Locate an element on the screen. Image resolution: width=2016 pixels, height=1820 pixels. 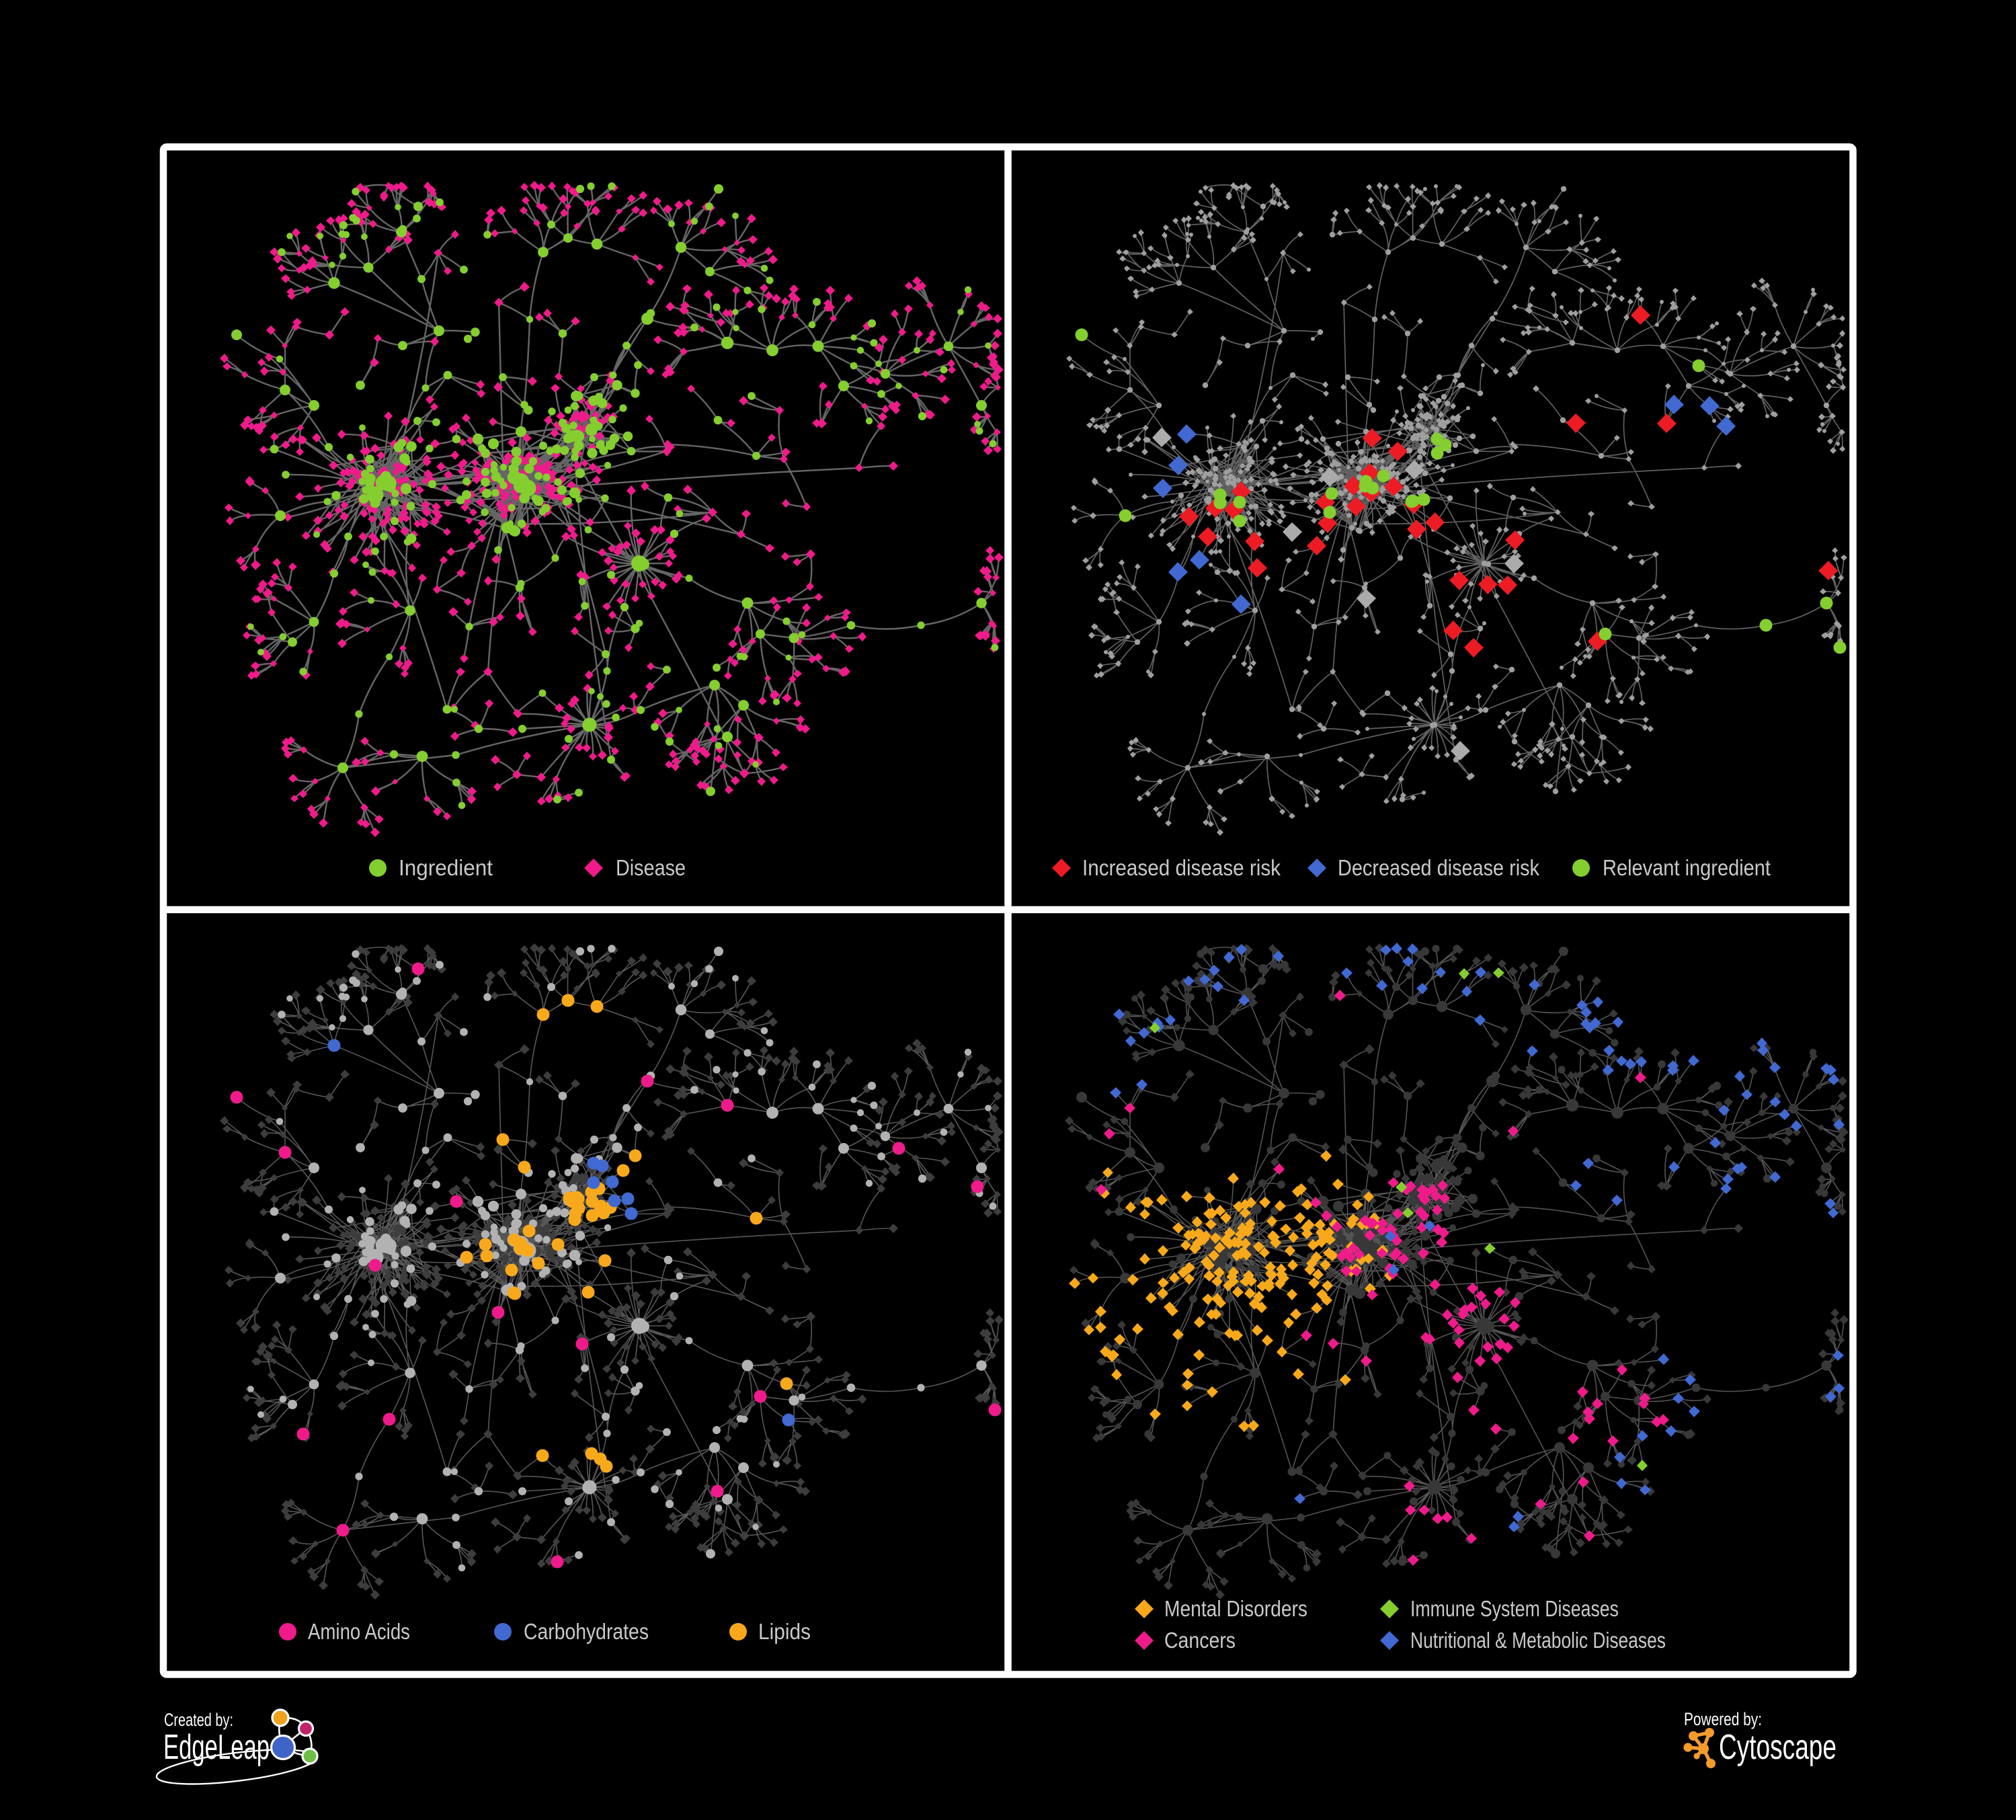
svg-text: Amino Acids is located at coordinates (359, 1631).